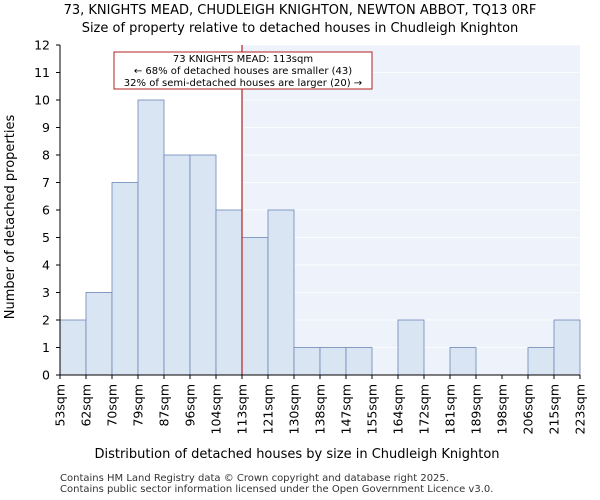  What do you see at coordinates (398, 409) in the screenshot?
I see `x-tick-label: 164sqm` at bounding box center [398, 409].